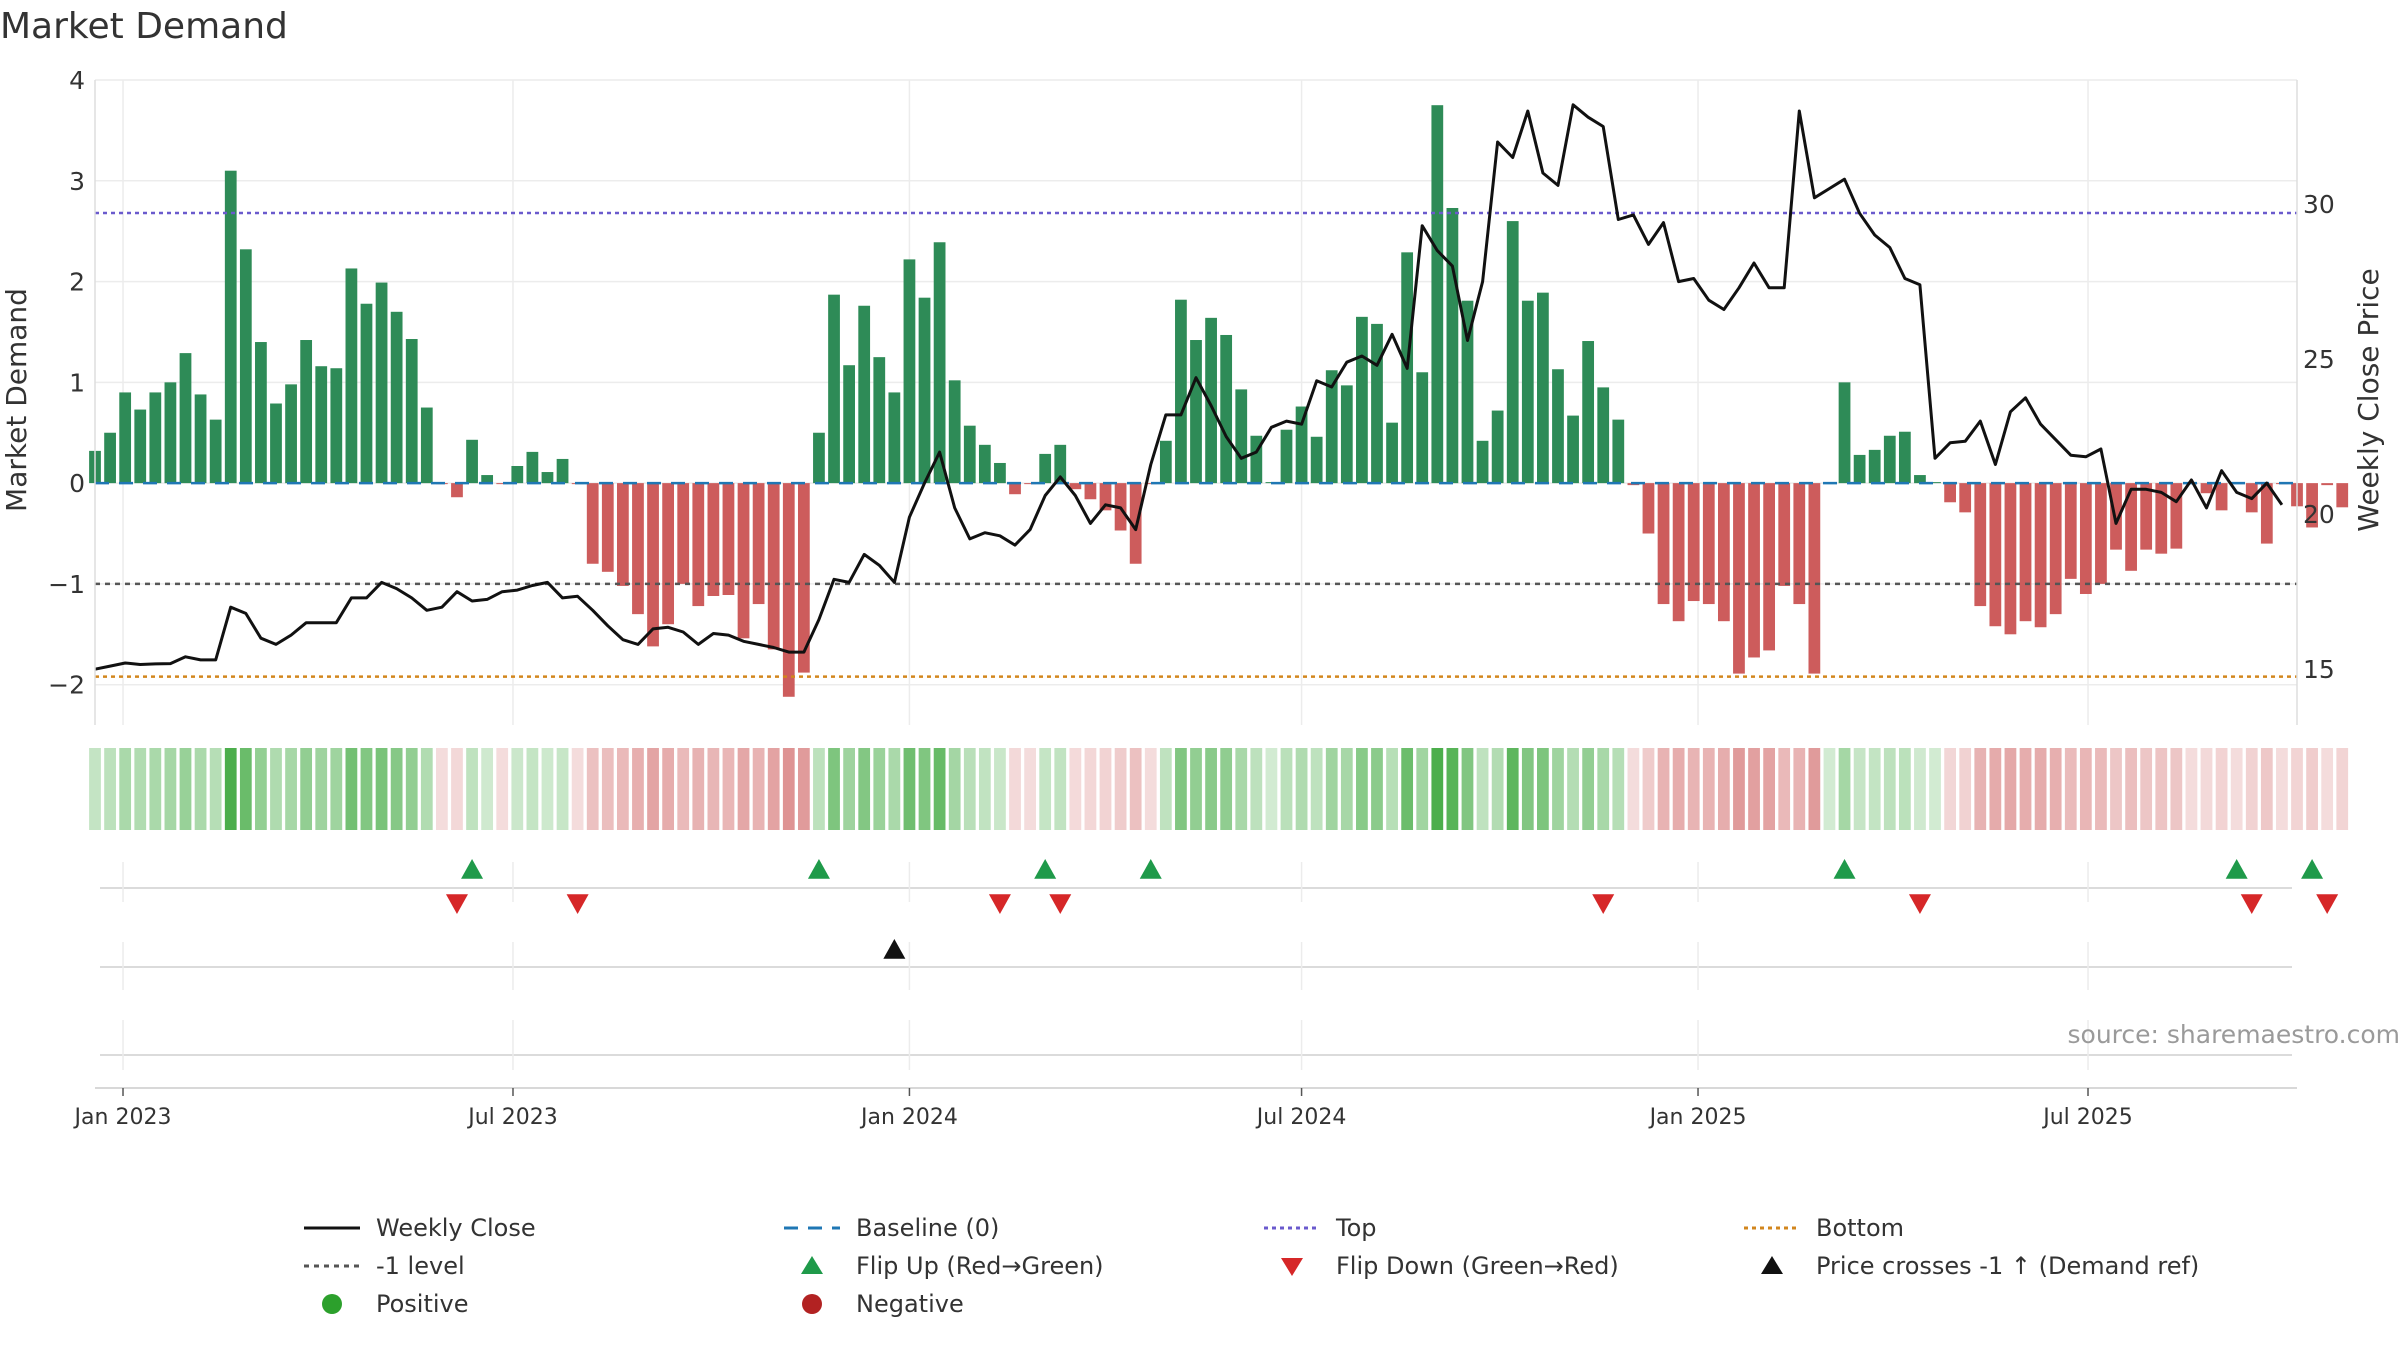 Image resolution: width=2400 pixels, height=1350 pixels. I want to click on positive-dot-icon, so click(332, 1304).